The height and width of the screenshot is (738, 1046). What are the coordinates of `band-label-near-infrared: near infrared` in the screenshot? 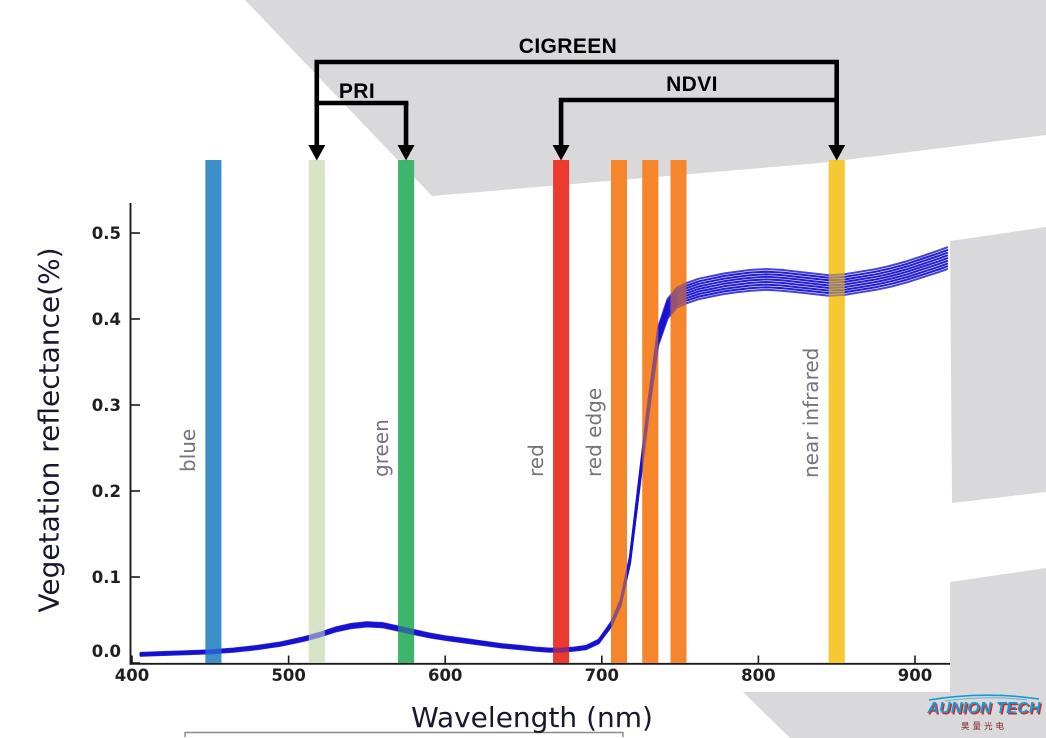 It's located at (811, 412).